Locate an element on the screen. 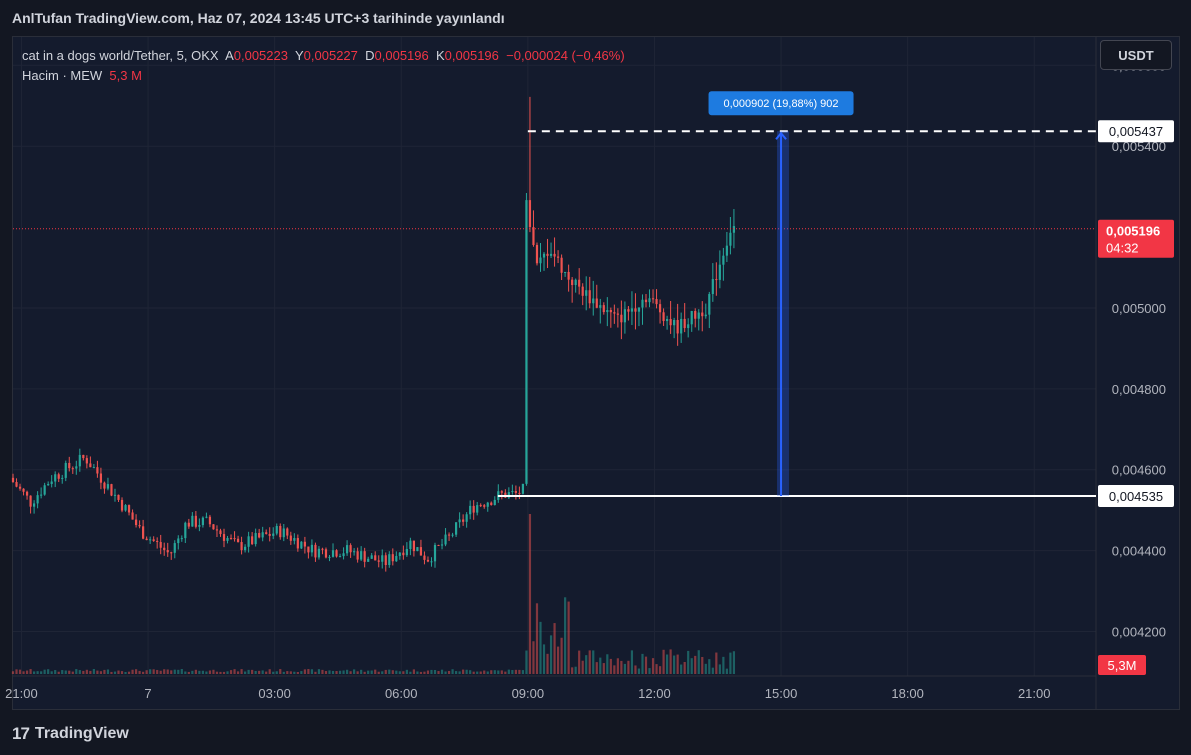 This screenshot has height=755, width=1191. current-price-tag-box is located at coordinates (1136, 238).